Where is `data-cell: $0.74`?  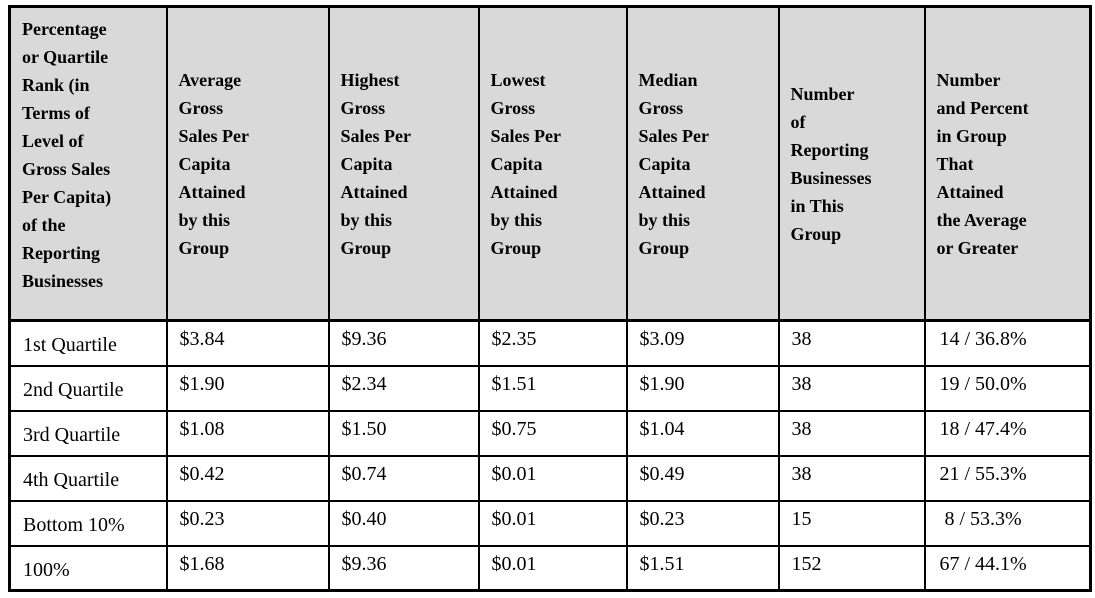 data-cell: $0.74 is located at coordinates (403, 478).